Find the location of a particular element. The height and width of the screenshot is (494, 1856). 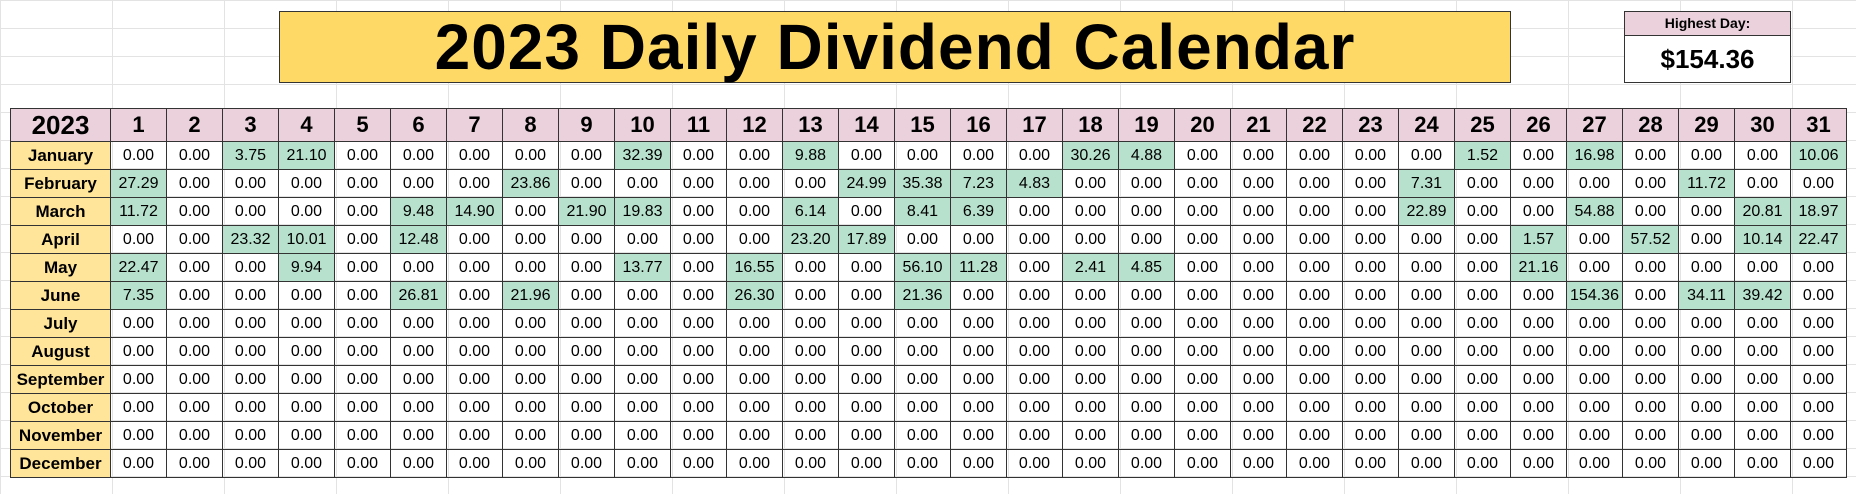

dividend-cell: 21.36 is located at coordinates (922, 295).